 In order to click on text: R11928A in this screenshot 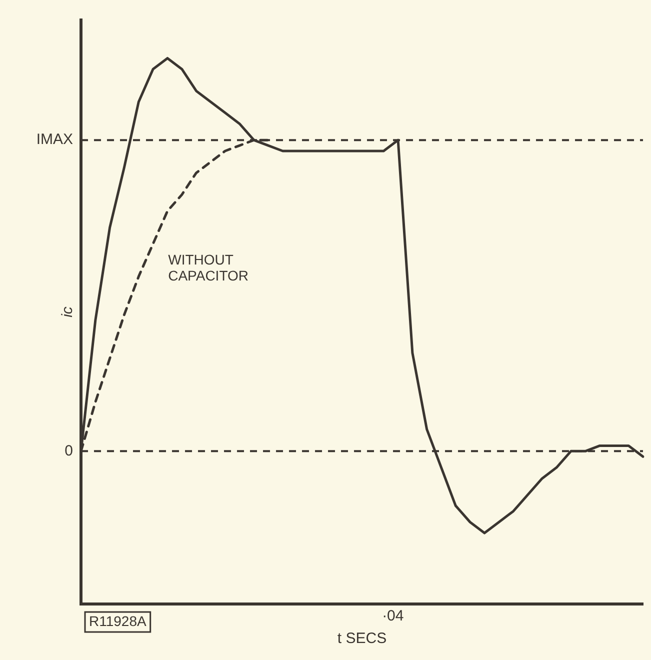, I will do `click(118, 620)`.